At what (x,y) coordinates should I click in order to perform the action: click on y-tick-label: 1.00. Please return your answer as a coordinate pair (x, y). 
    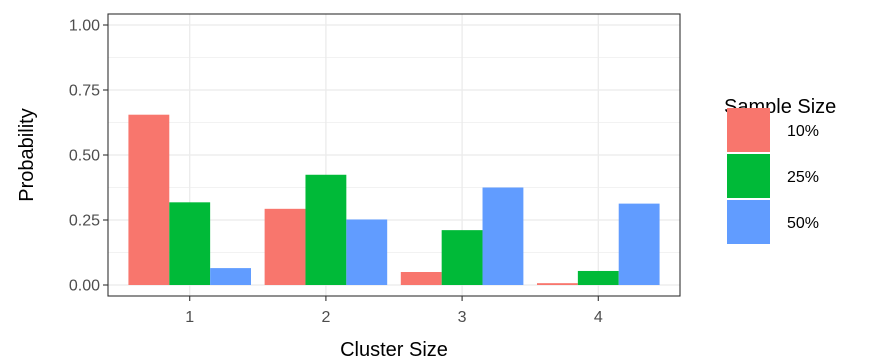
    Looking at the image, I should click on (84, 26).